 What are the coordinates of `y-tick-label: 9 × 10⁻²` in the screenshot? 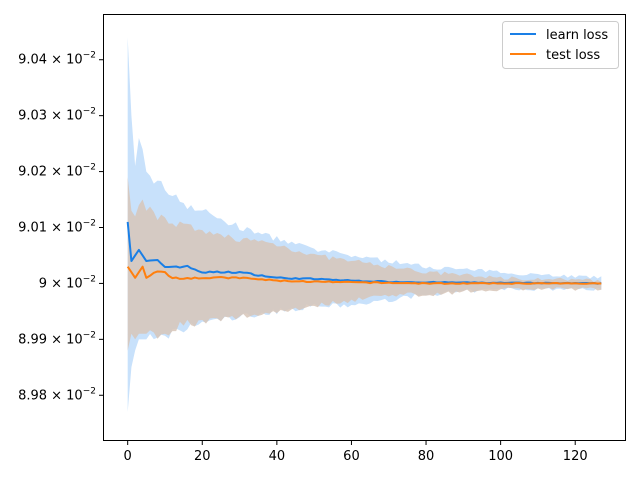 It's located at (67, 282).